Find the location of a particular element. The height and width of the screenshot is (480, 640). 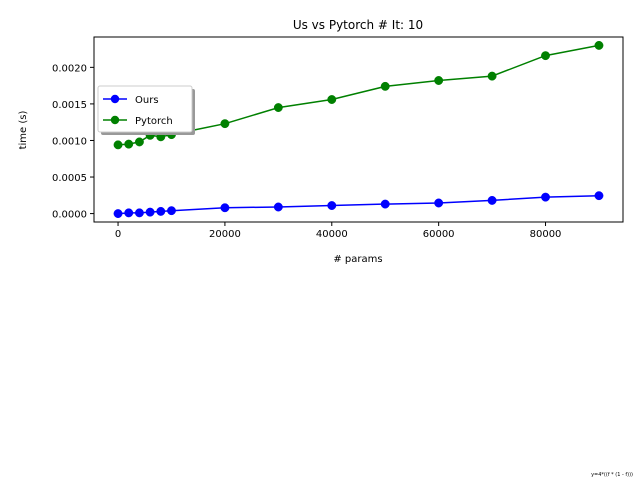

legend-label: Pytorch is located at coordinates (154, 121).